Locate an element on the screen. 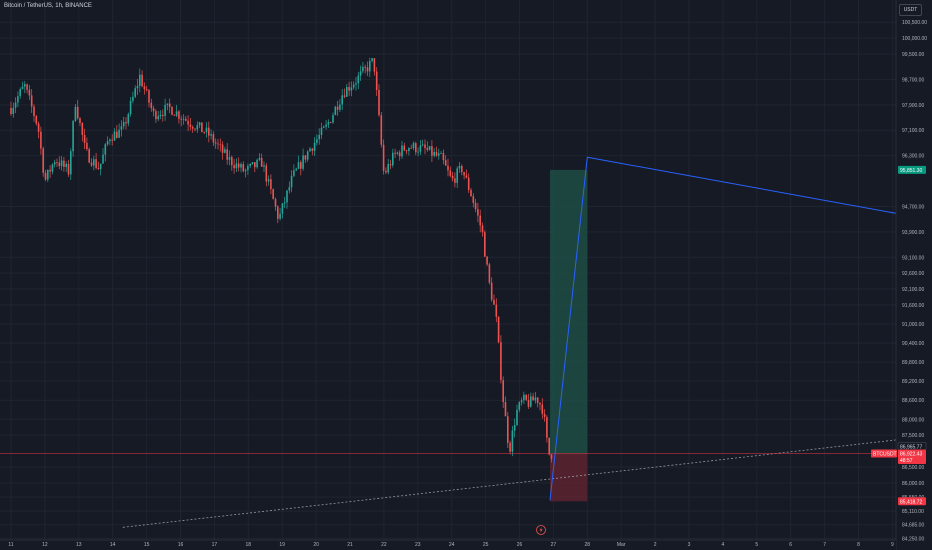 This screenshot has width=932, height=550. y-tick-label: 86,500.00 is located at coordinates (913, 468).